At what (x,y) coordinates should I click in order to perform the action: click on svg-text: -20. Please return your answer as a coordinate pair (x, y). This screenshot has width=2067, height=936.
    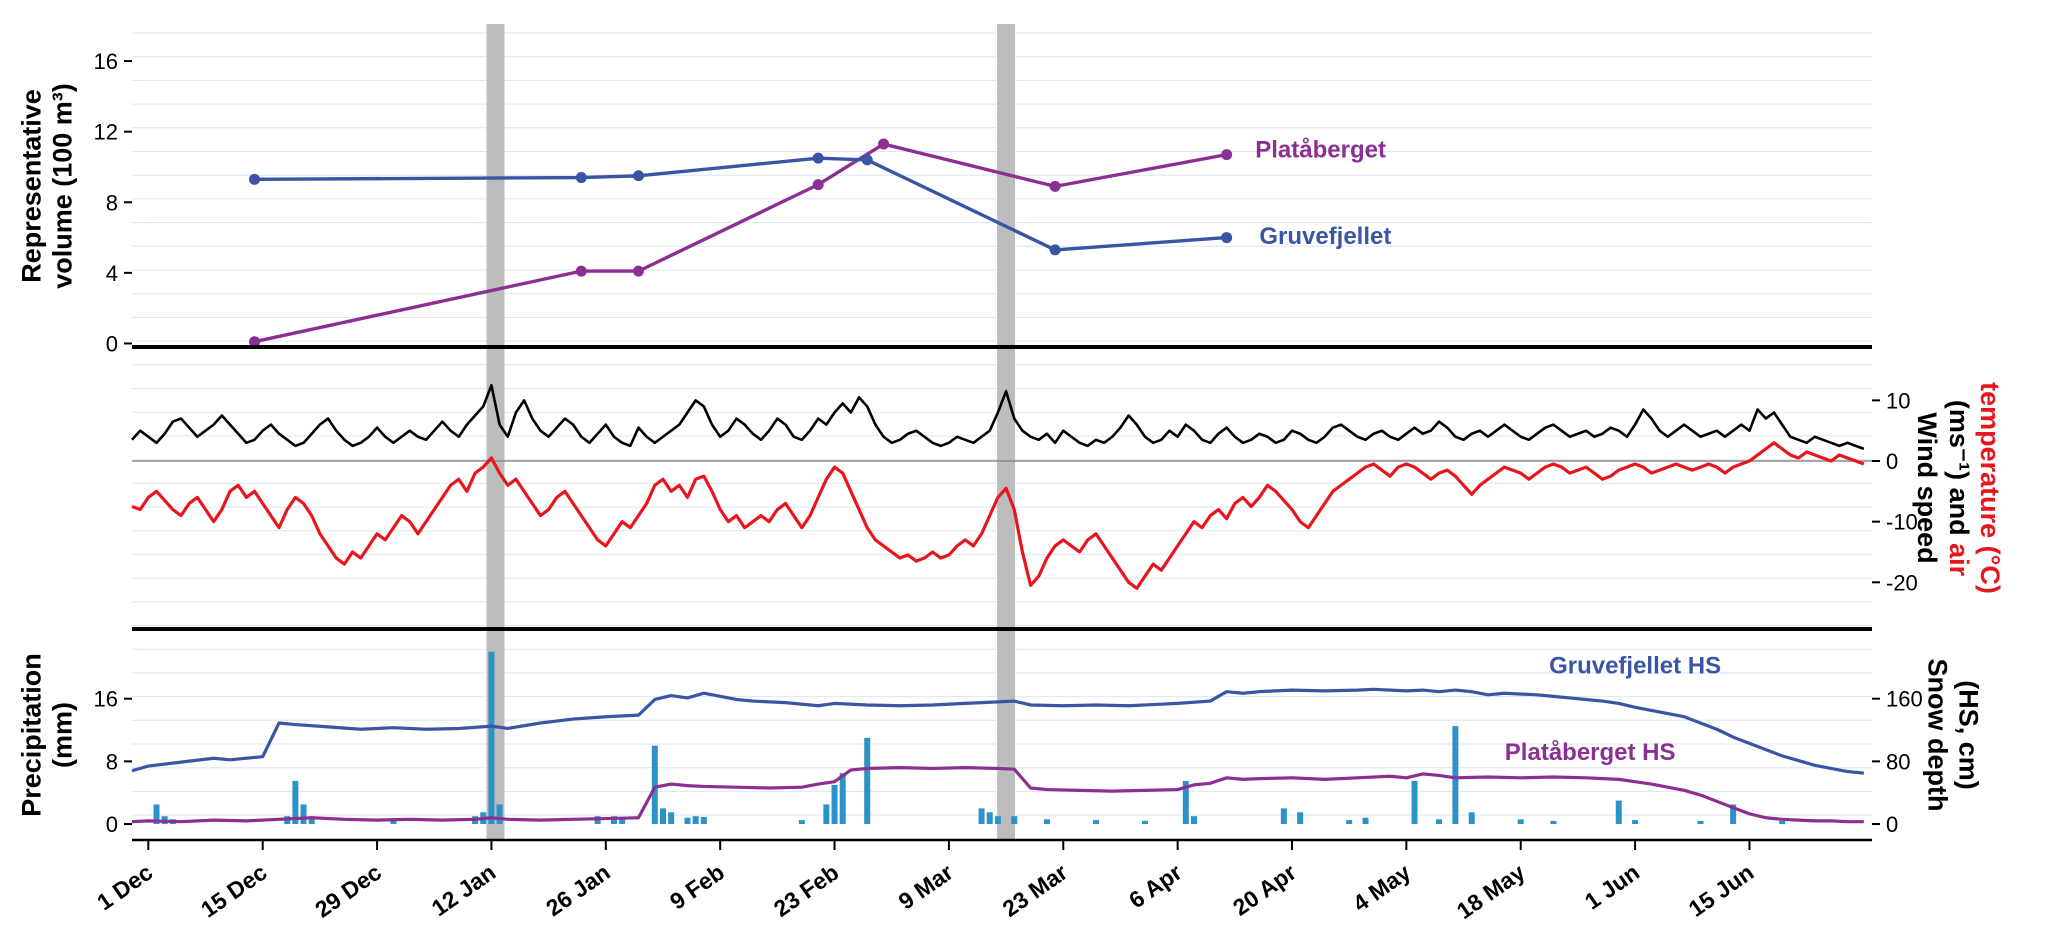
    Looking at the image, I should click on (1902, 582).